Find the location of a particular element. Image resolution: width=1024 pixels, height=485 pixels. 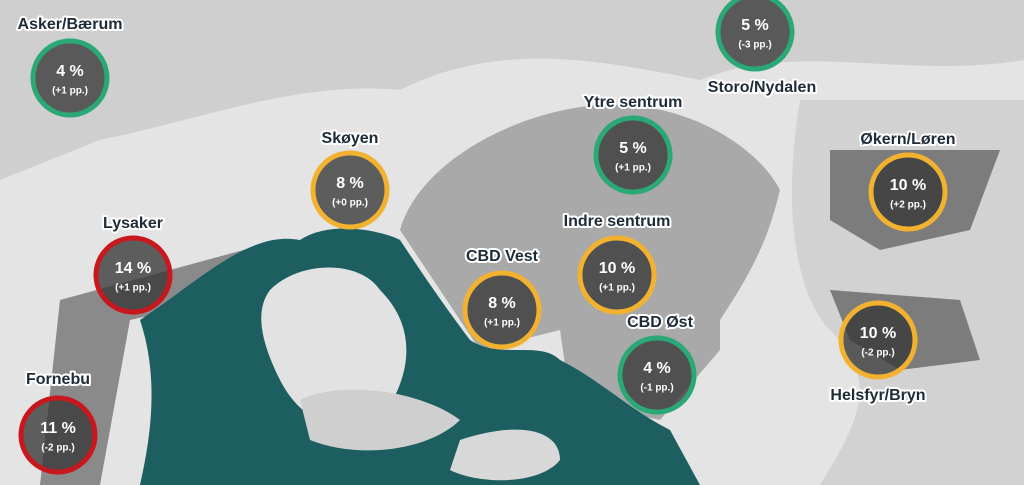

region-name: Indre sentrum is located at coordinates (617, 221).